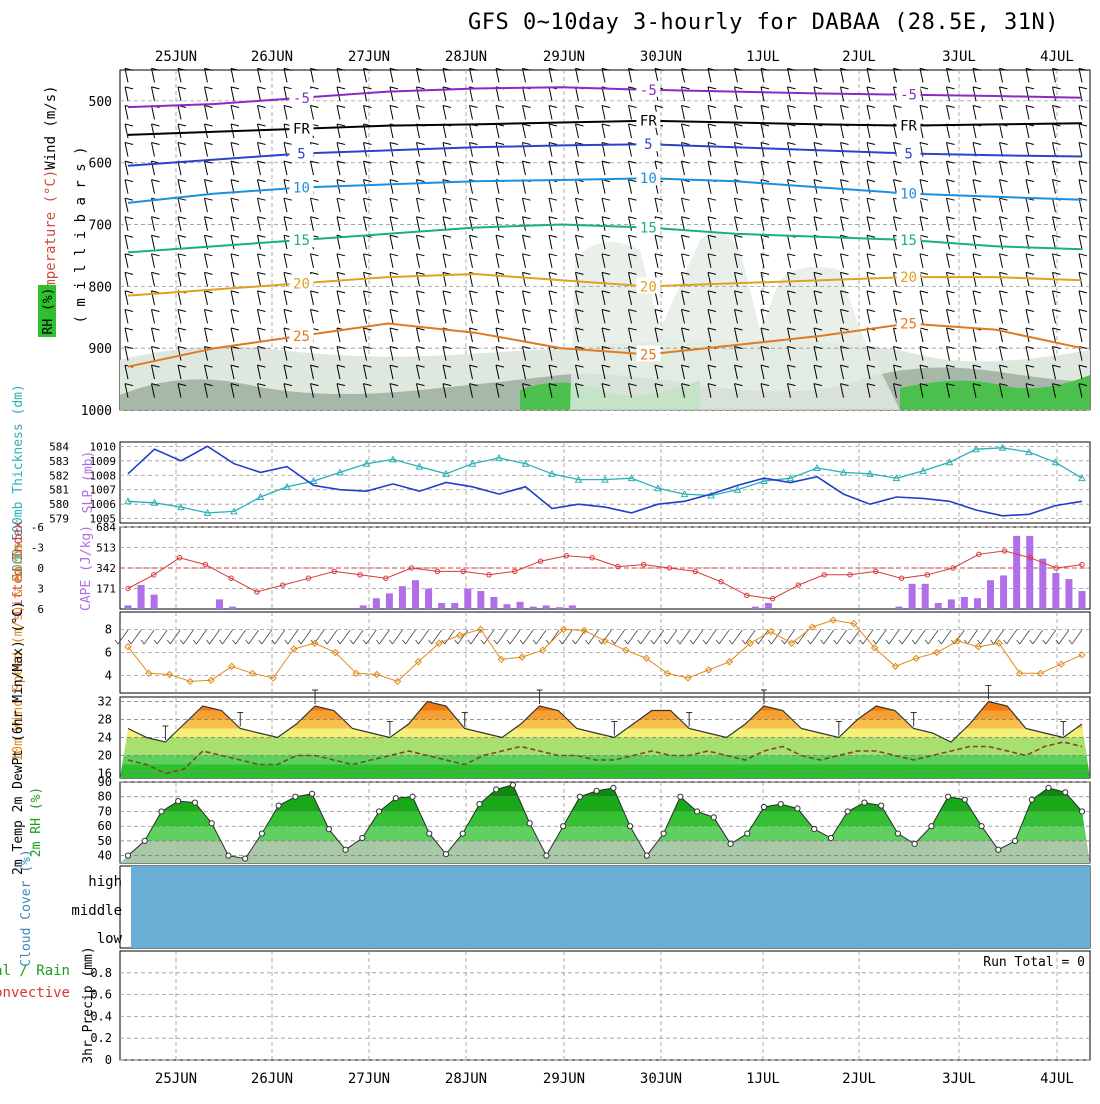 The height and width of the screenshot is (1104, 1100). What do you see at coordinates (363, 607) in the screenshot?
I see `cape-bar` at bounding box center [363, 607].